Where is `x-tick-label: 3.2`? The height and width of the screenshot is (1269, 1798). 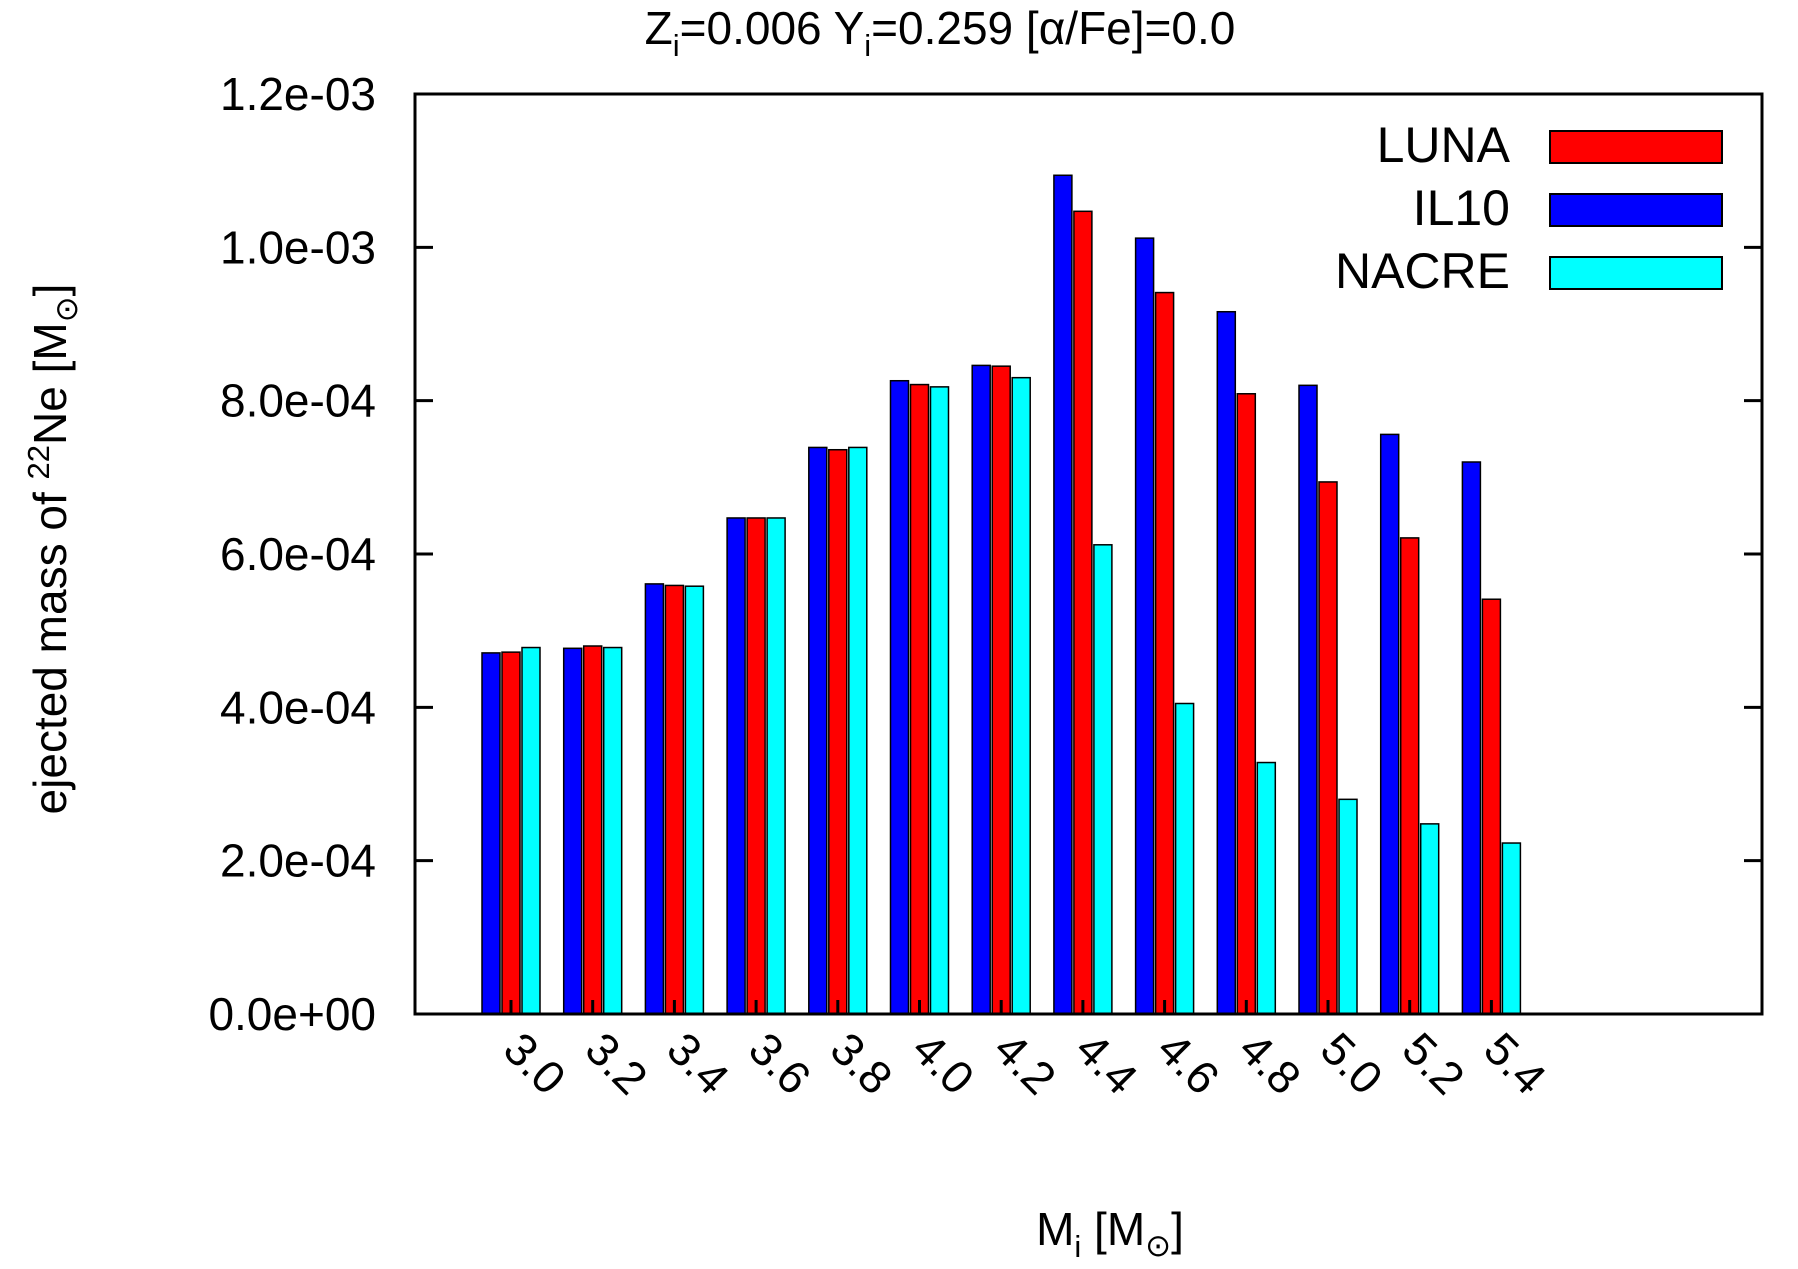
x-tick-label: 3.2 is located at coordinates (617, 1063).